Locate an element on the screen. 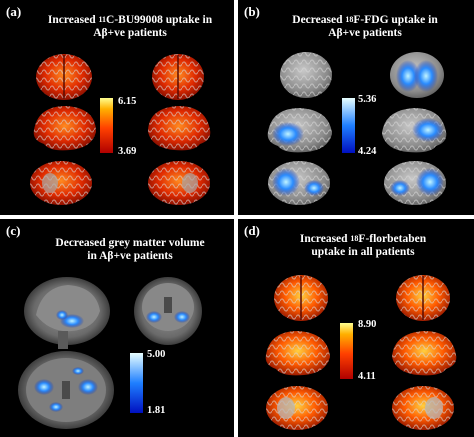 The width and height of the screenshot is (474, 437). colorbar-c is located at coordinates (136, 383).